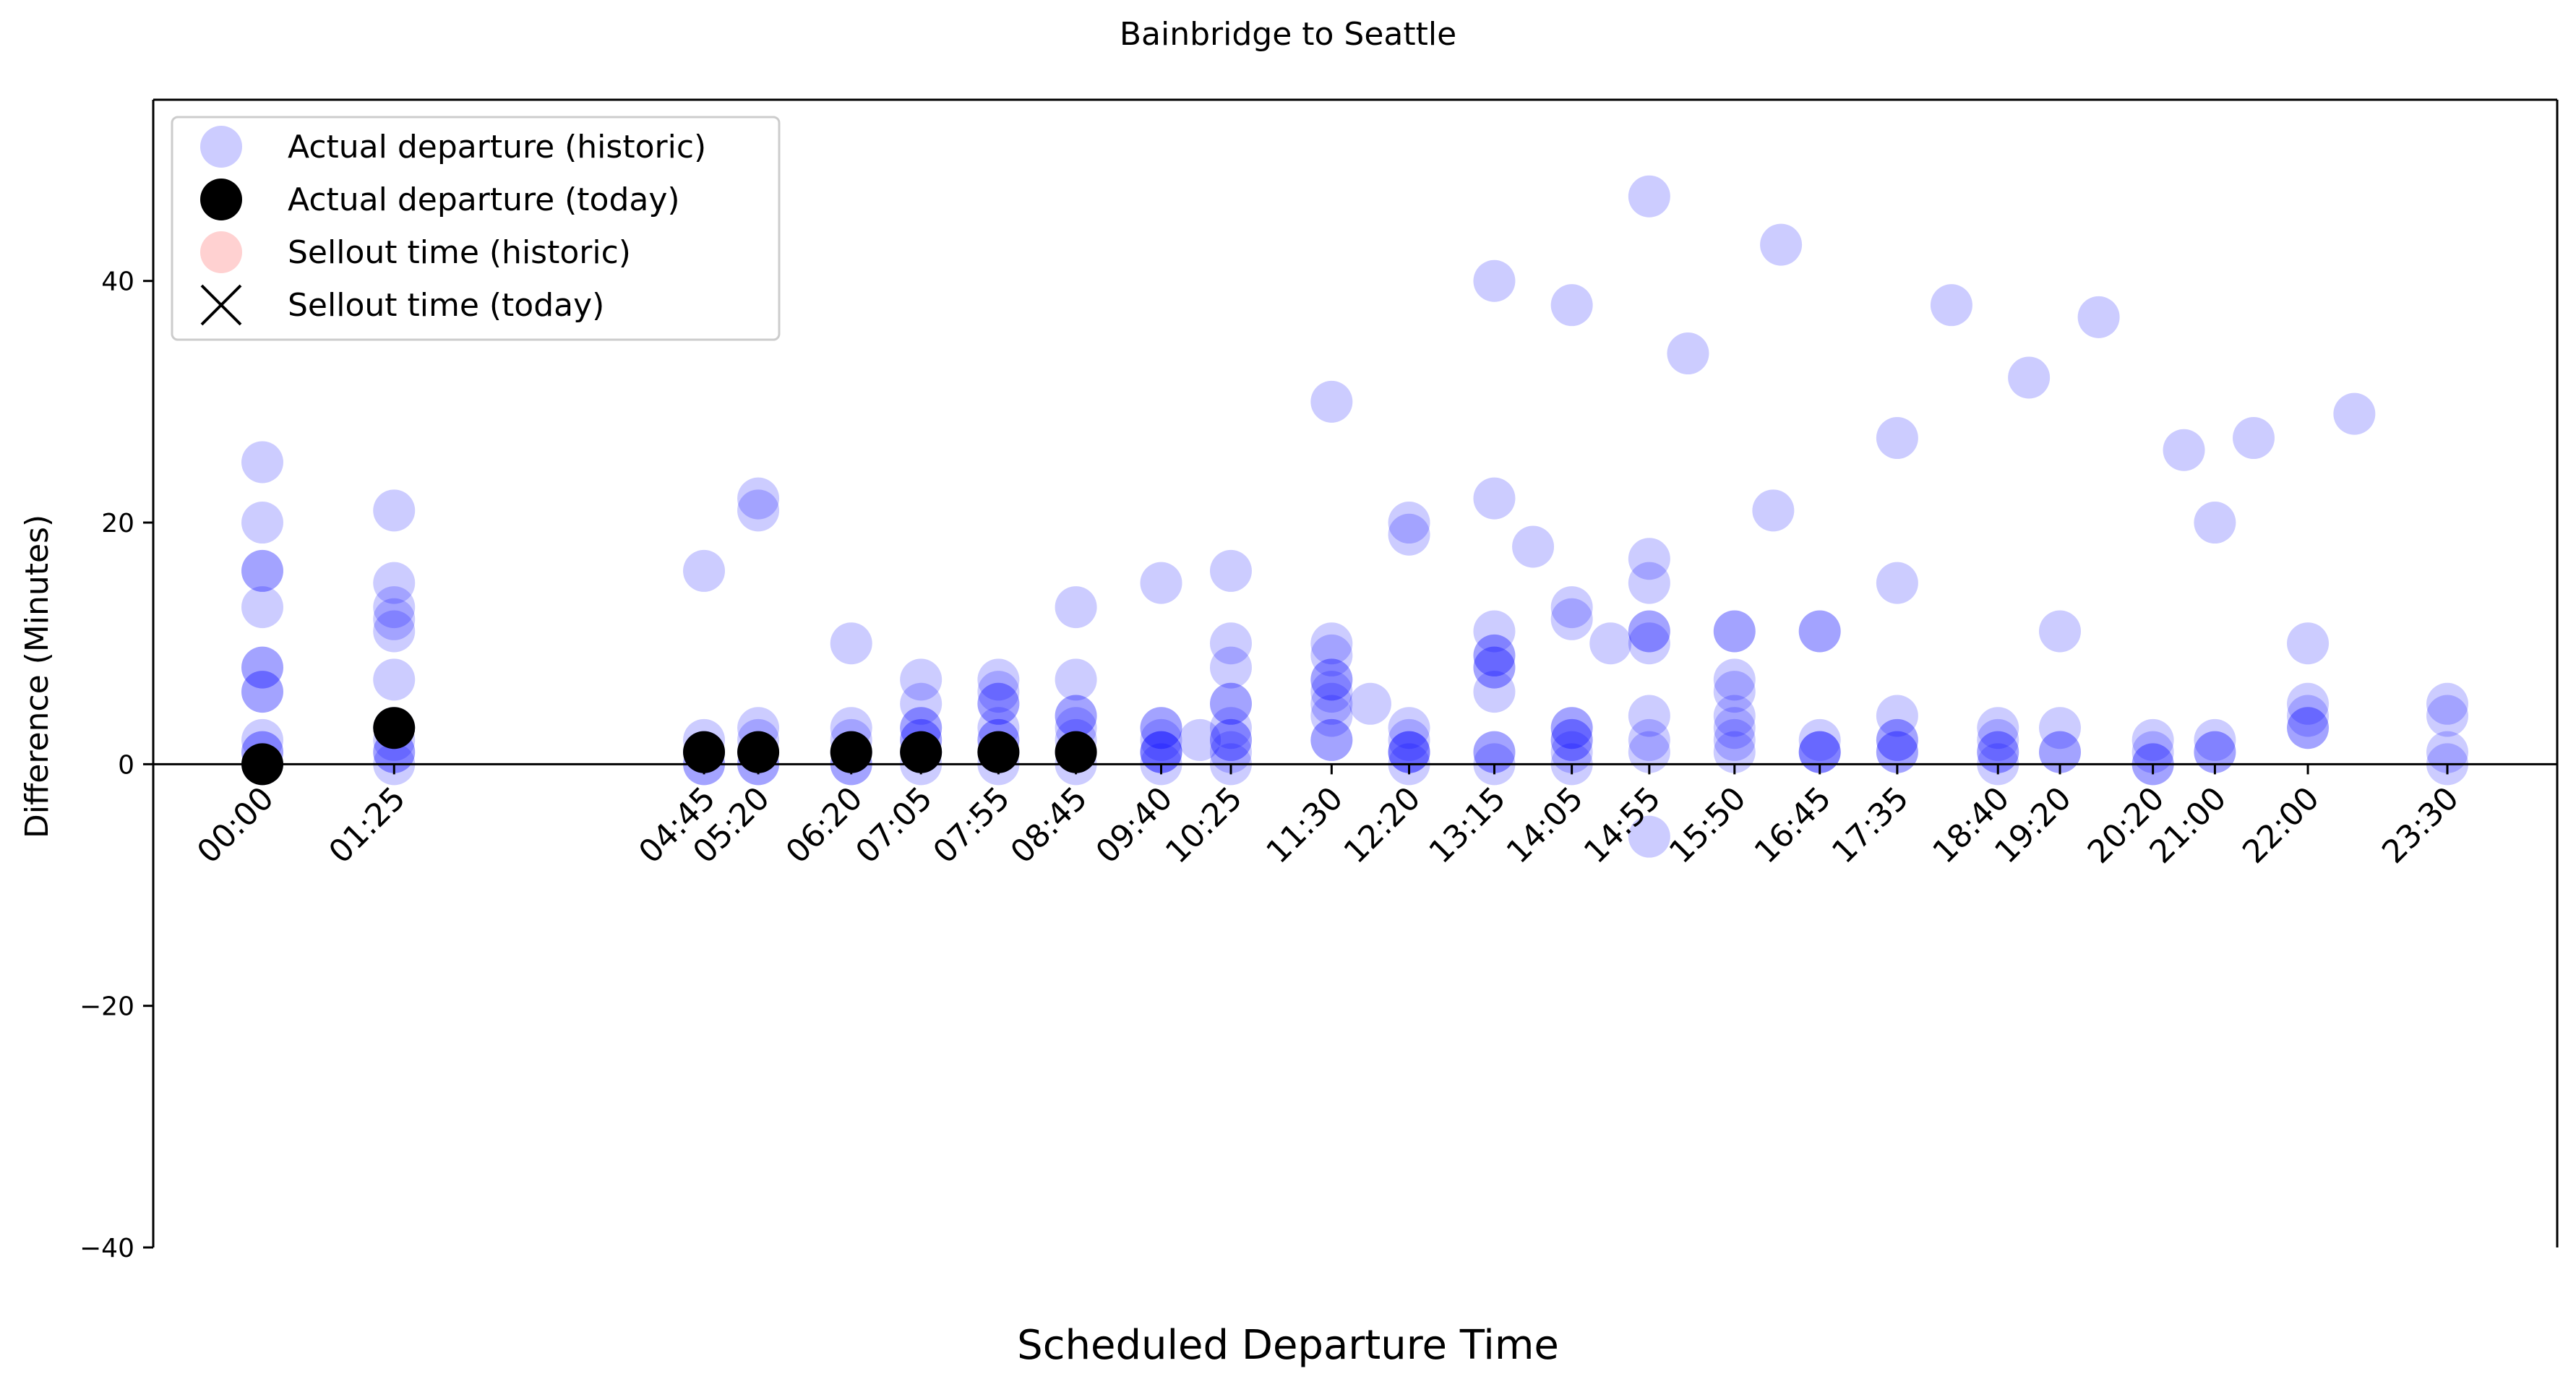 This screenshot has width=2576, height=1392. I want to click on y-tick-label: 20, so click(118, 523).